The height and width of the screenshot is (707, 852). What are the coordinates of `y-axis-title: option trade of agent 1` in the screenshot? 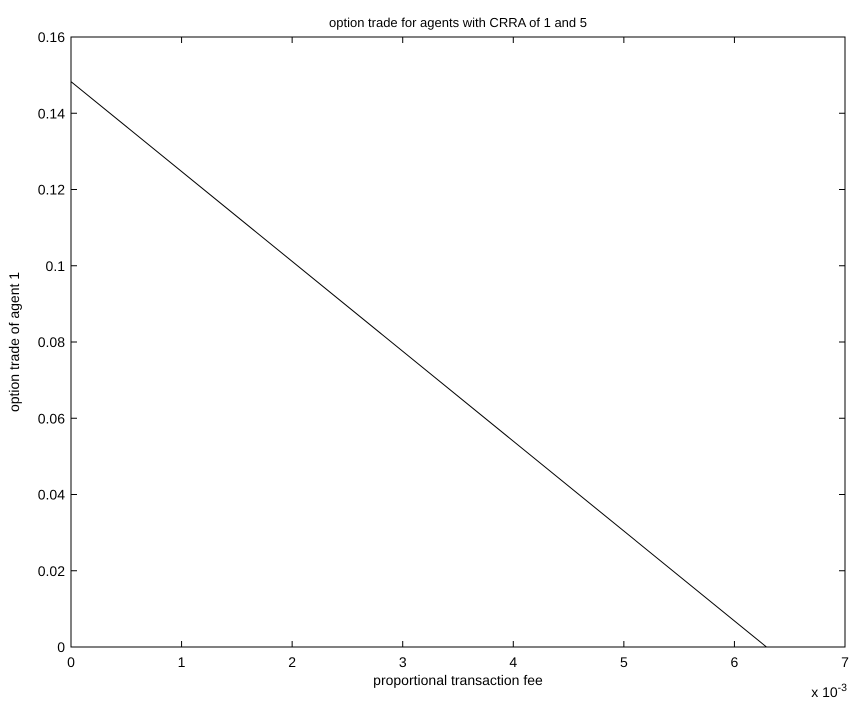 It's located at (14, 342).